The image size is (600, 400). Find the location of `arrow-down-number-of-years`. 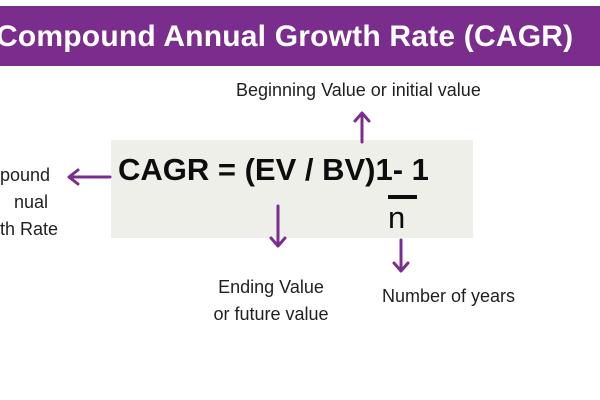

arrow-down-number-of-years is located at coordinates (401, 255).